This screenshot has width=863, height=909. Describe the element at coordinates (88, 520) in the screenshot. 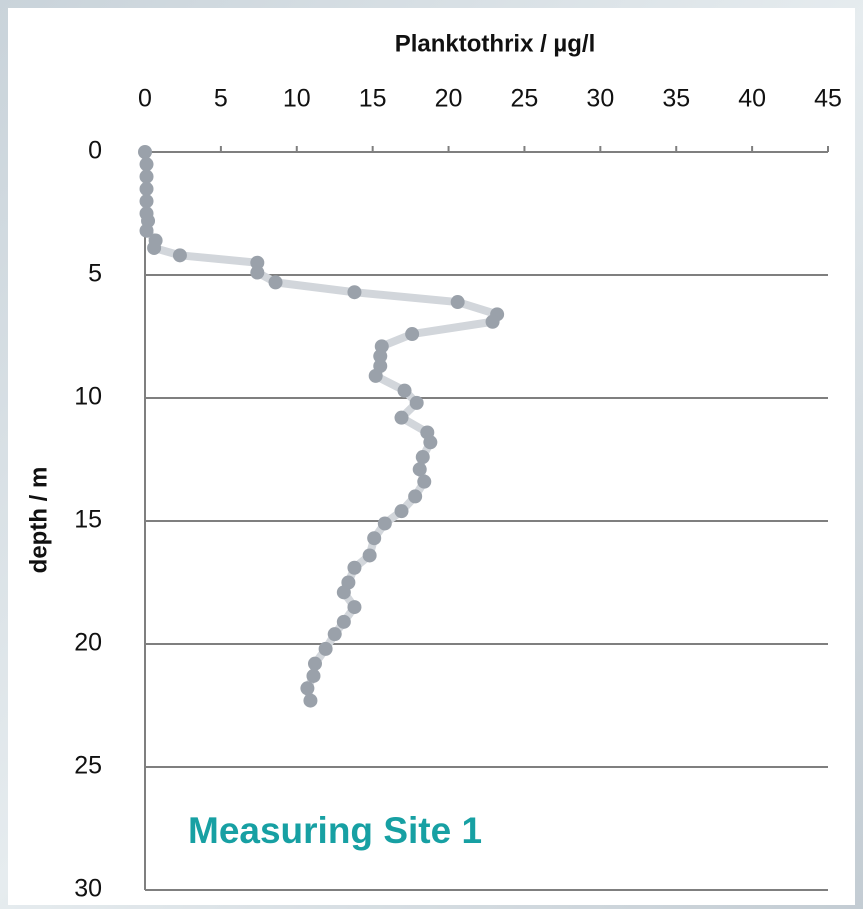

I see `y-tick-label: 15` at that location.